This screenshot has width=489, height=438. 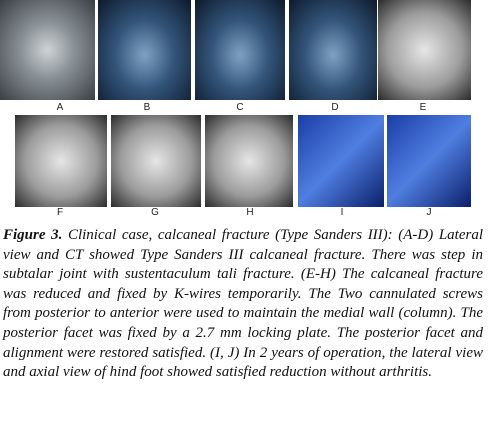 I want to click on panel-label: D, so click(x=335, y=107).